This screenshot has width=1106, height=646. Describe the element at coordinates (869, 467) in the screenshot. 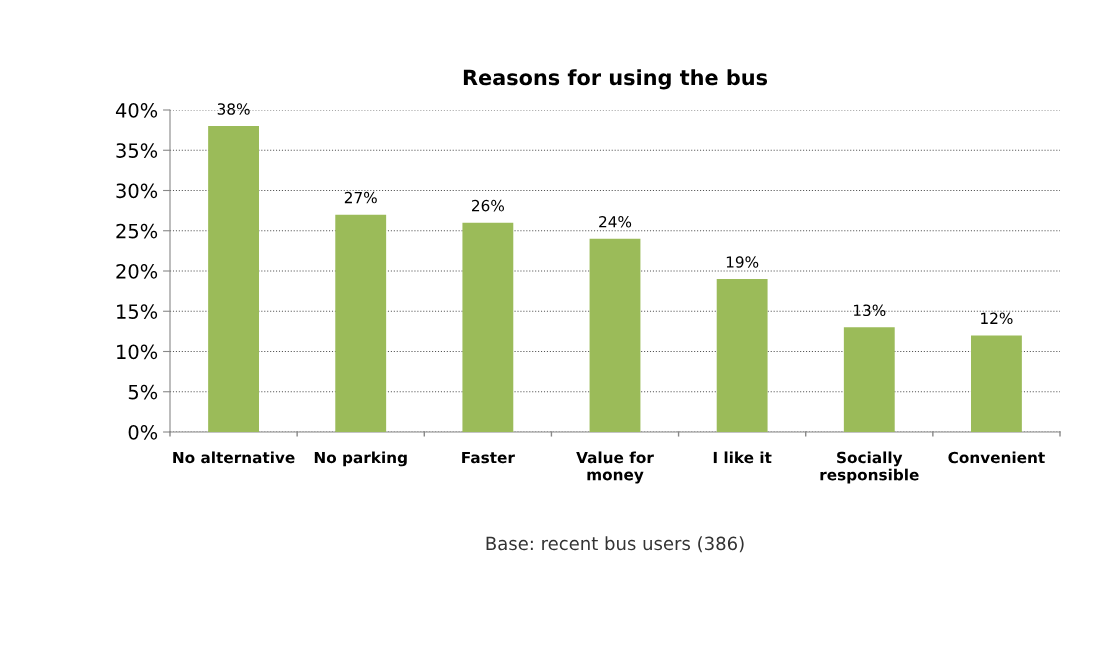

I see `x-tick-label: Socially responsible` at that location.